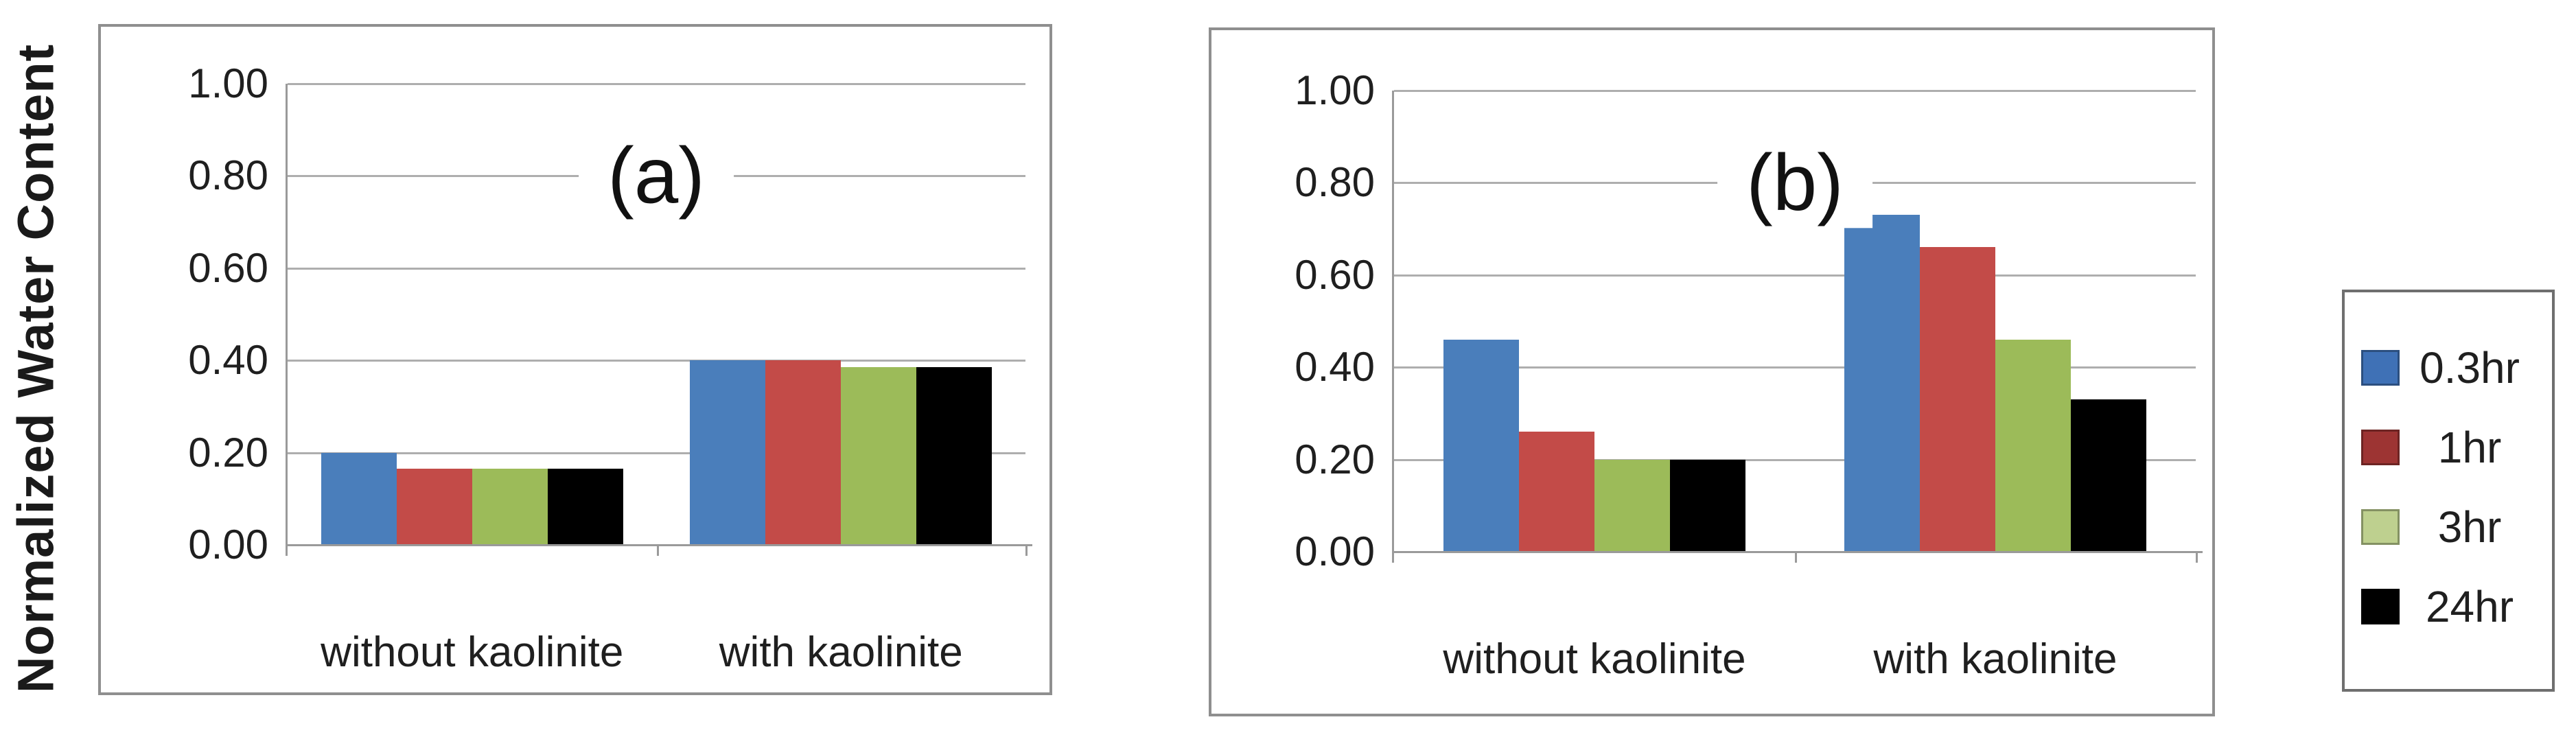 Image resolution: width=2576 pixels, height=737 pixels. Describe the element at coordinates (2380, 607) in the screenshot. I see `legend-swatch-24hr` at that location.